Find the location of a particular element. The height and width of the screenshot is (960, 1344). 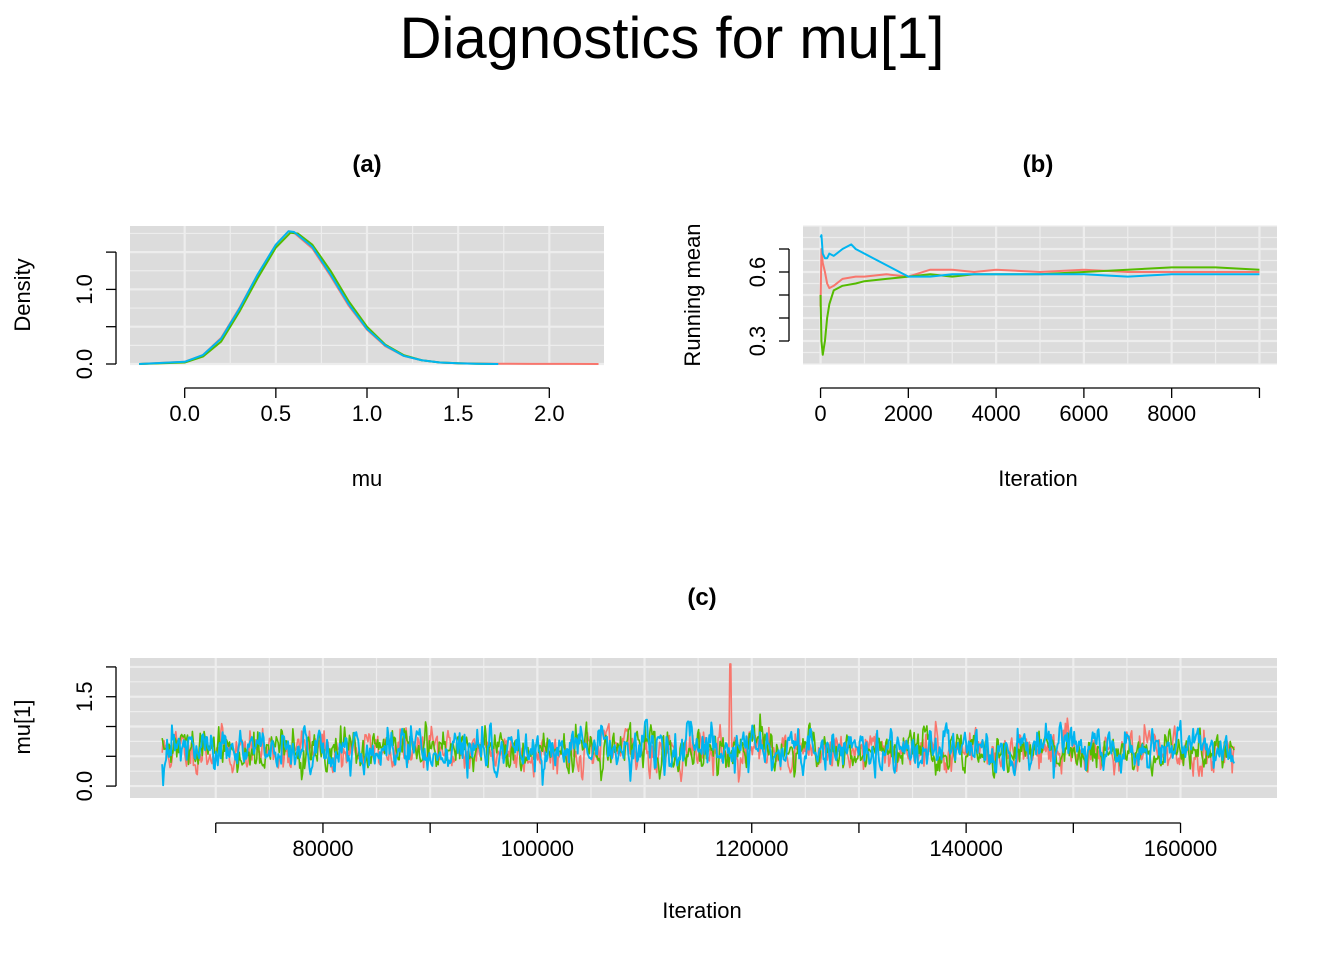

panel-a-axes: 0.0 0.5 1.0 1.5 2.0 0.0 1.0 is located at coordinates (318, 338).